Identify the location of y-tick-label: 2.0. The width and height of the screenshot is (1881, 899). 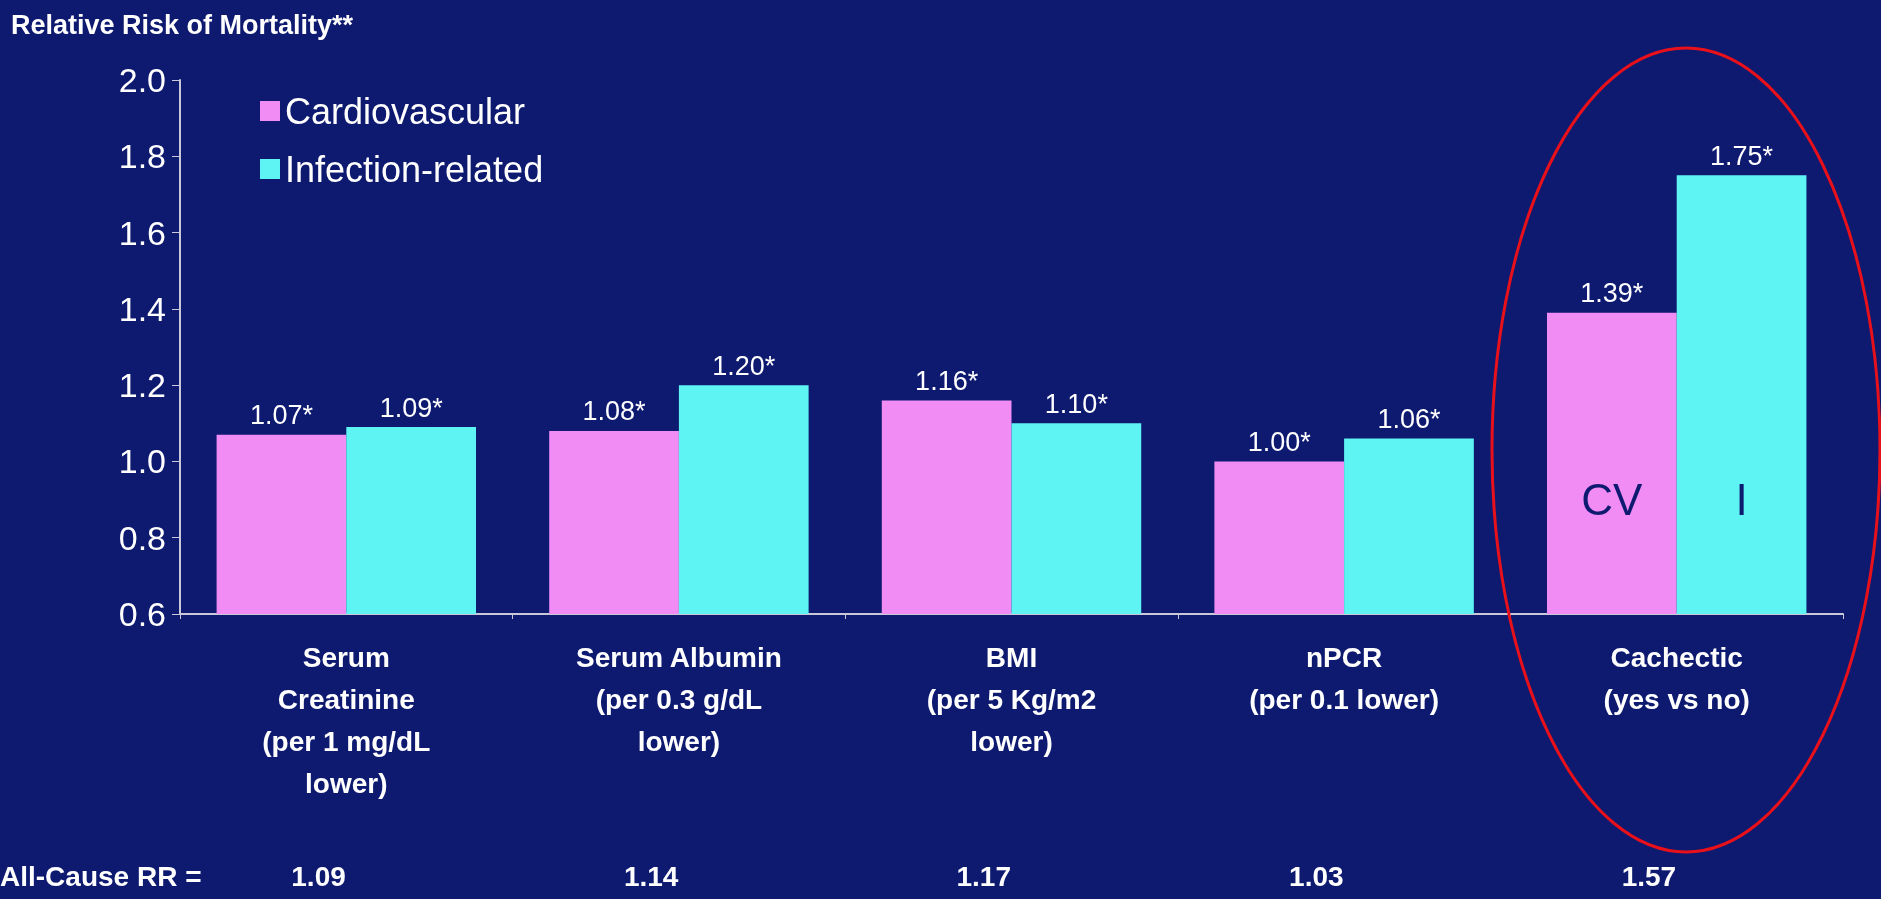
(142, 80).